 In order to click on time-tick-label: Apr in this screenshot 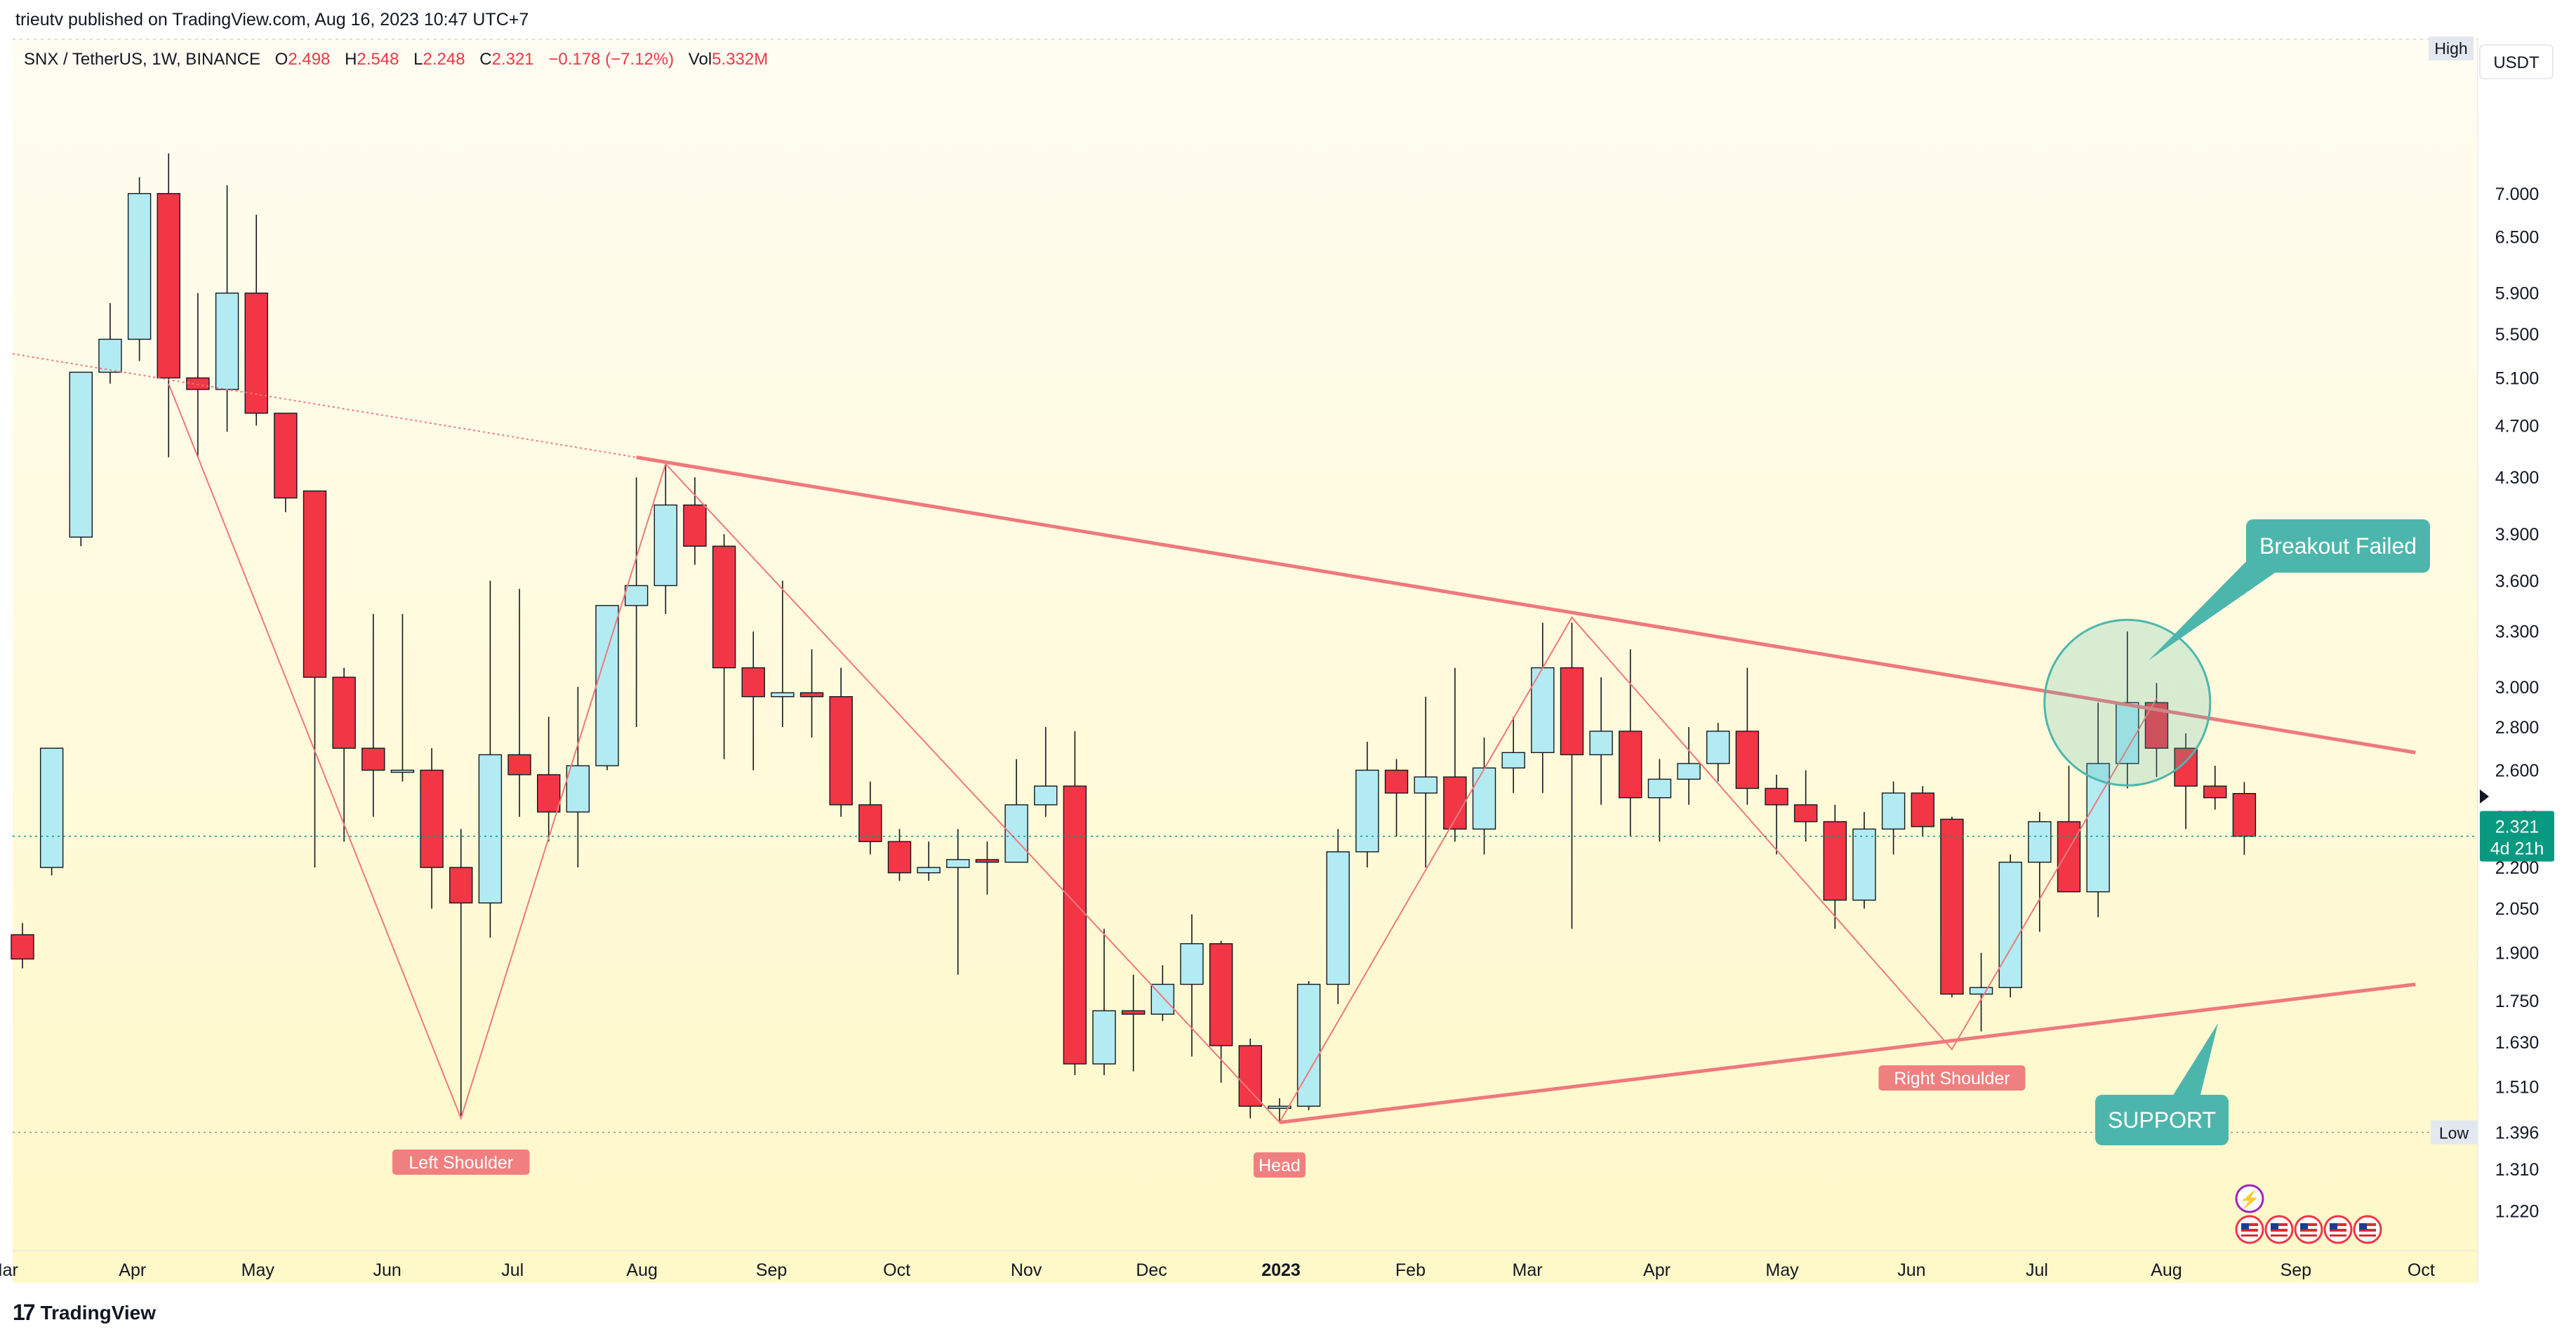, I will do `click(133, 1270)`.